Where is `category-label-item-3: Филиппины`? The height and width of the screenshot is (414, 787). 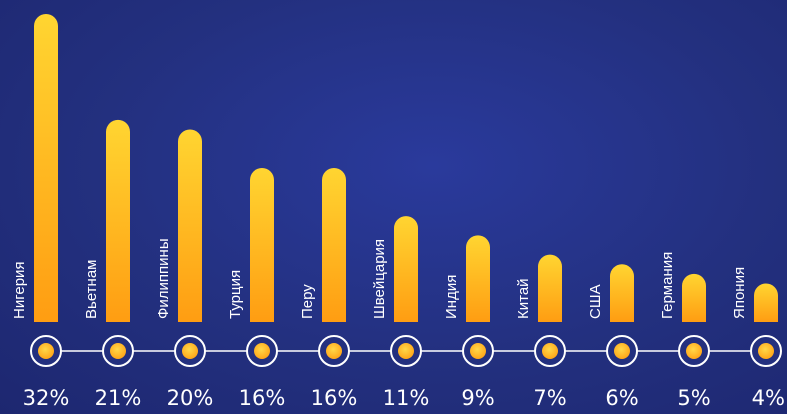 category-label-item-3: Филиппины is located at coordinates (163, 278).